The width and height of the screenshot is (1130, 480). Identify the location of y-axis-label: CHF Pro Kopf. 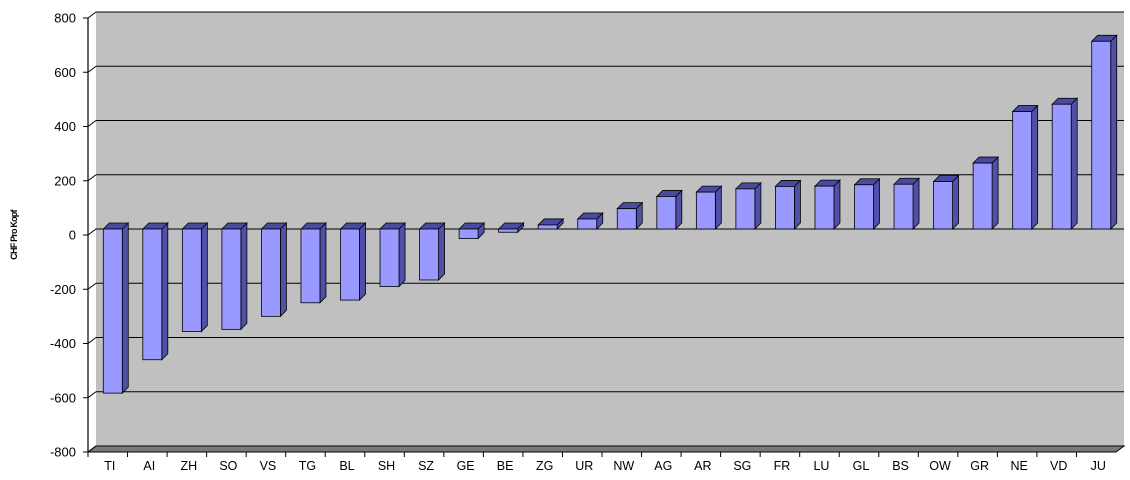
(14, 234).